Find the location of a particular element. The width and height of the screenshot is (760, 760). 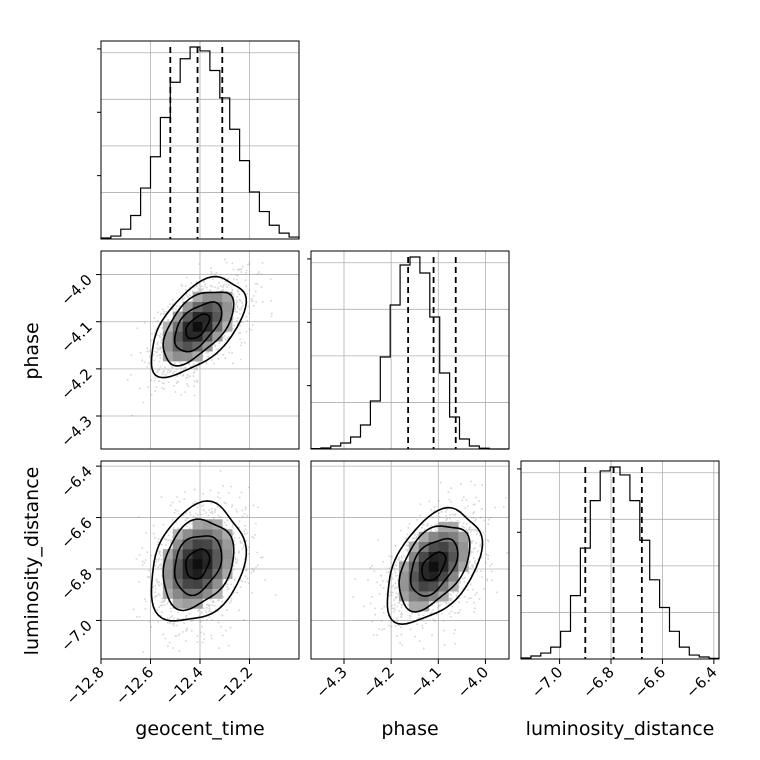

joint-frame is located at coordinates (410, 560).